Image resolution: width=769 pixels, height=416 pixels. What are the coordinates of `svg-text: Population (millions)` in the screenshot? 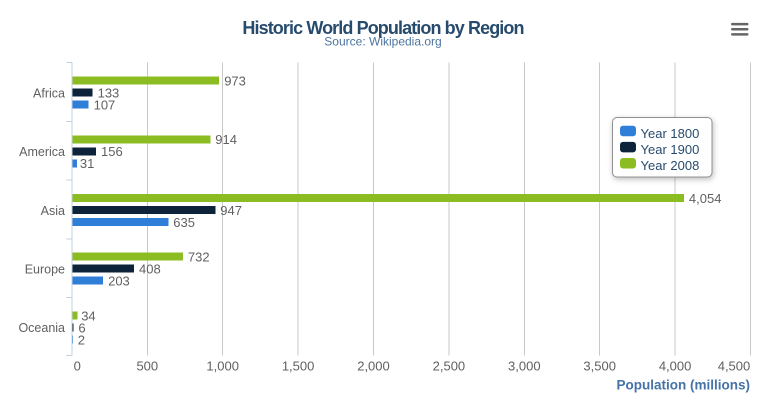 It's located at (684, 385).